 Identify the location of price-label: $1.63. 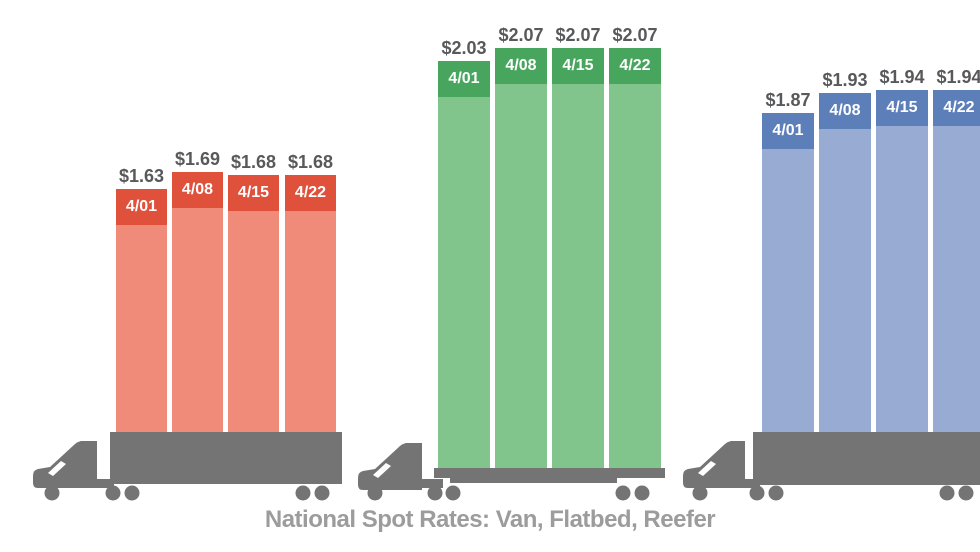
(141, 176).